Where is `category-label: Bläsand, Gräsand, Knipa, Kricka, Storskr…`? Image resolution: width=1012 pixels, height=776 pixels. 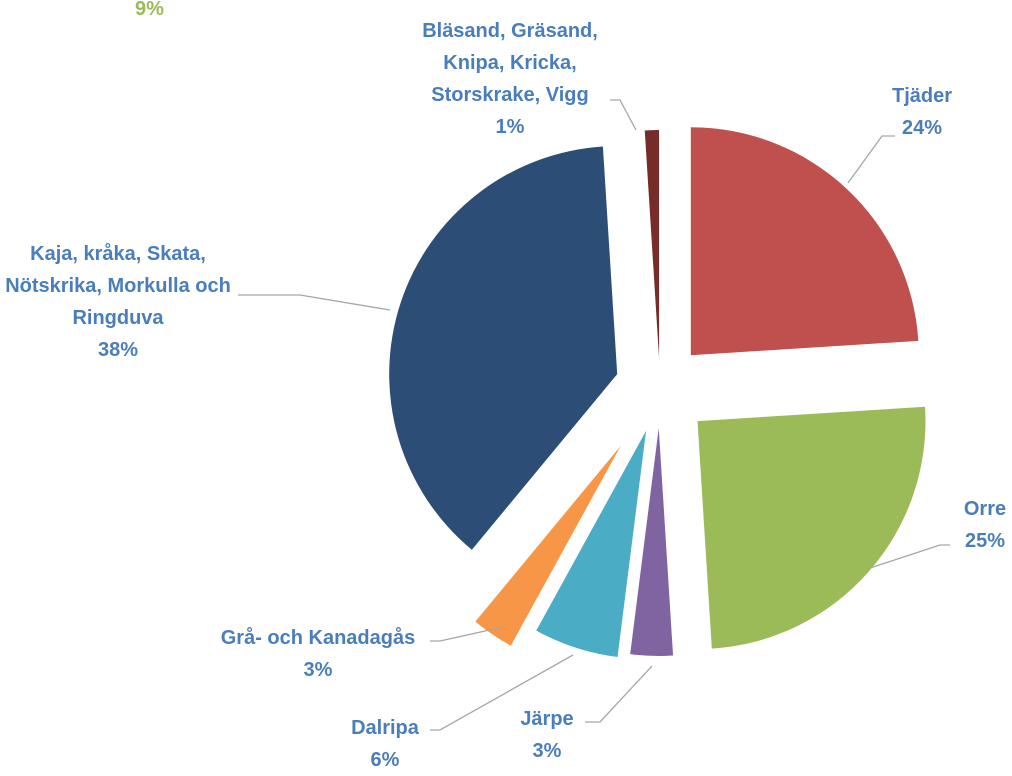 category-label: Bläsand, Gräsand, Knipa, Kricka, Storskr… is located at coordinates (510, 63).